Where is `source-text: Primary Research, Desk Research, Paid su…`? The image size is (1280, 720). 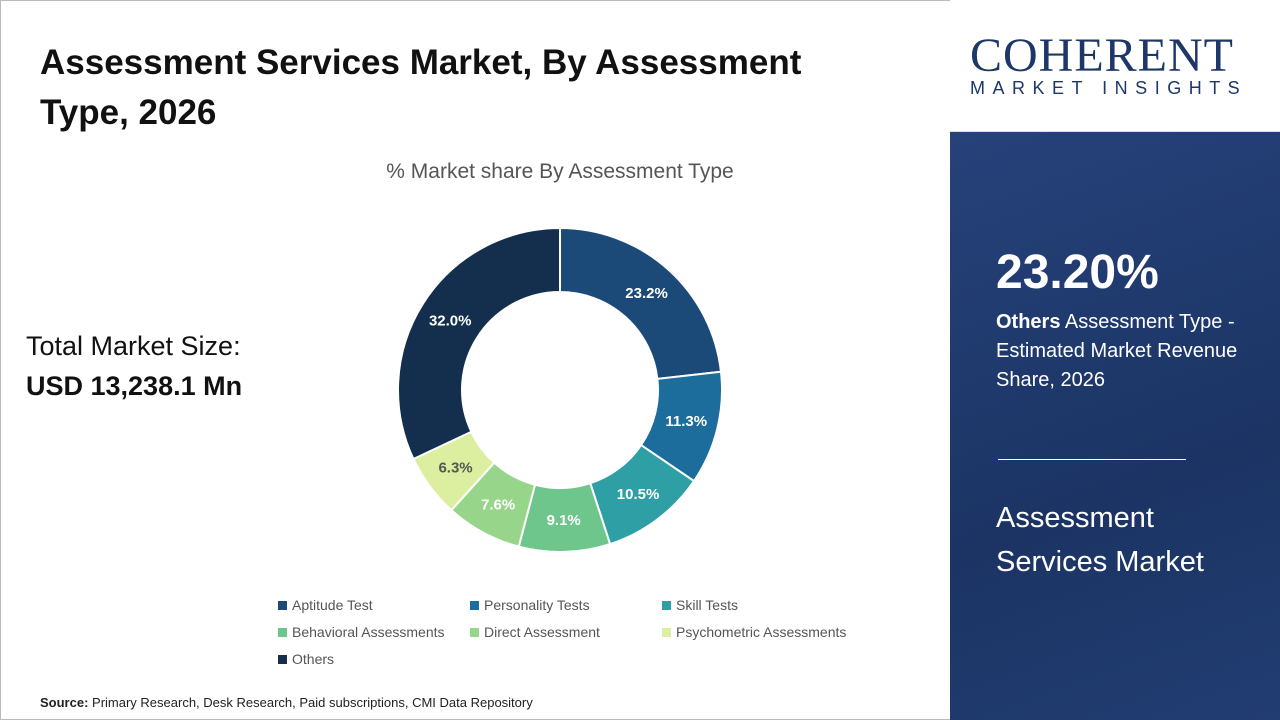 source-text: Primary Research, Desk Research, Paid su… is located at coordinates (310, 702).